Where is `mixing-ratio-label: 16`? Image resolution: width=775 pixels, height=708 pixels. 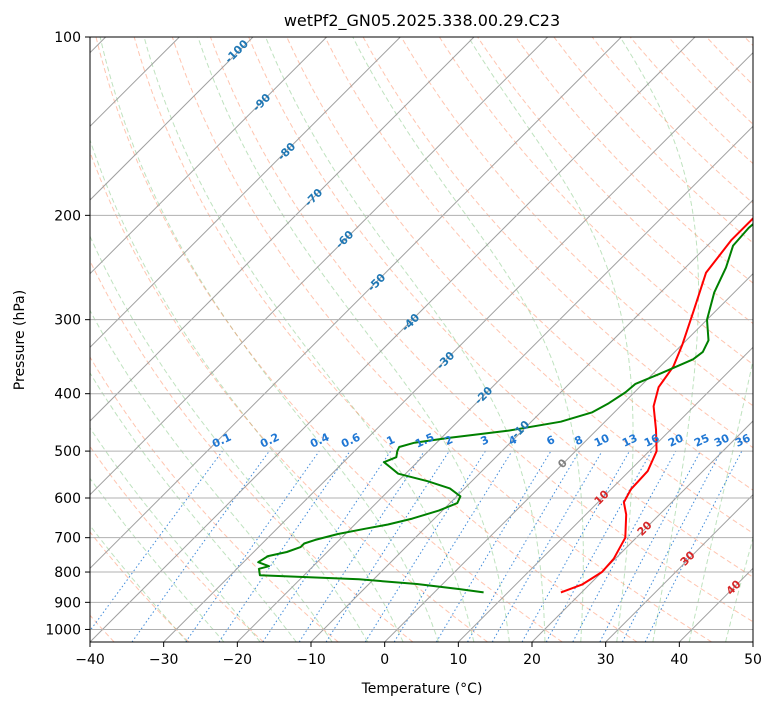 mixing-ratio-label: 16 is located at coordinates (652, 440).